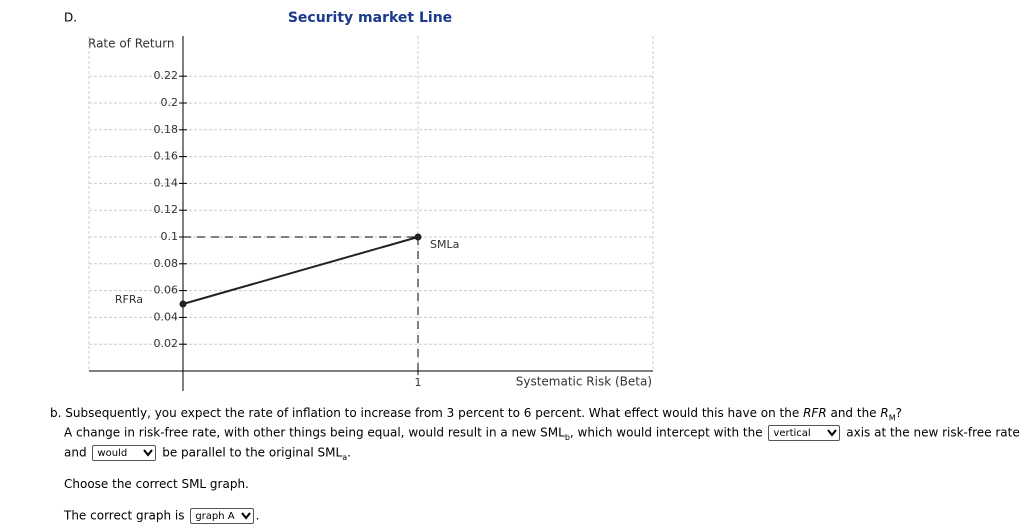 This screenshot has height=531, width=1024. I want to click on dropdown: vertical, so click(804, 433).